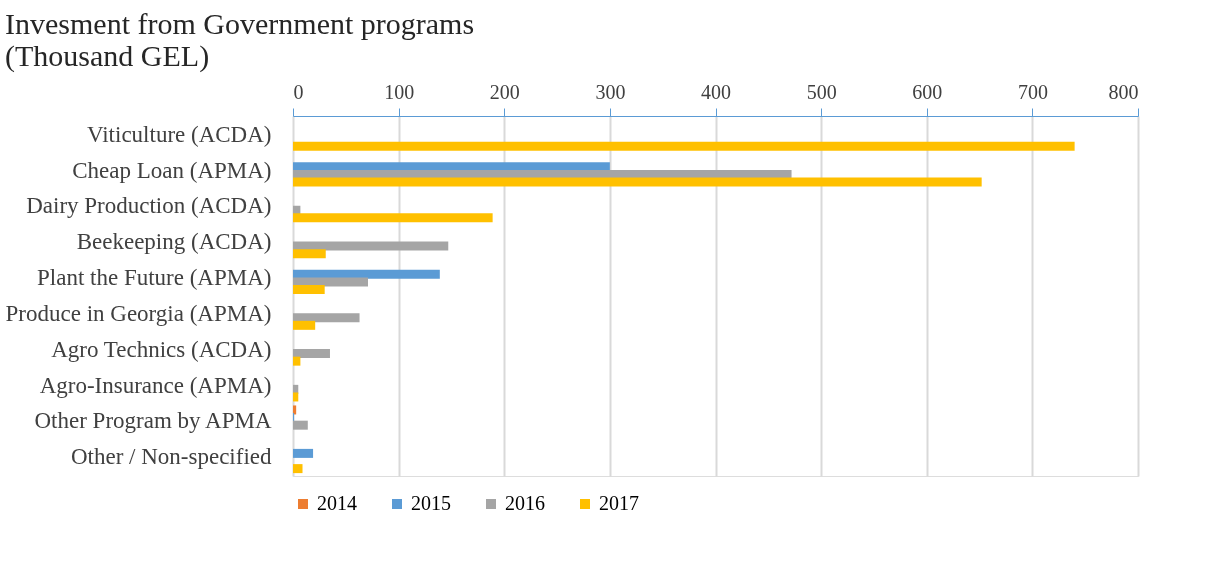 The image size is (1216, 577). Describe the element at coordinates (337, 503) in the screenshot. I see `legend-label: 2014` at that location.